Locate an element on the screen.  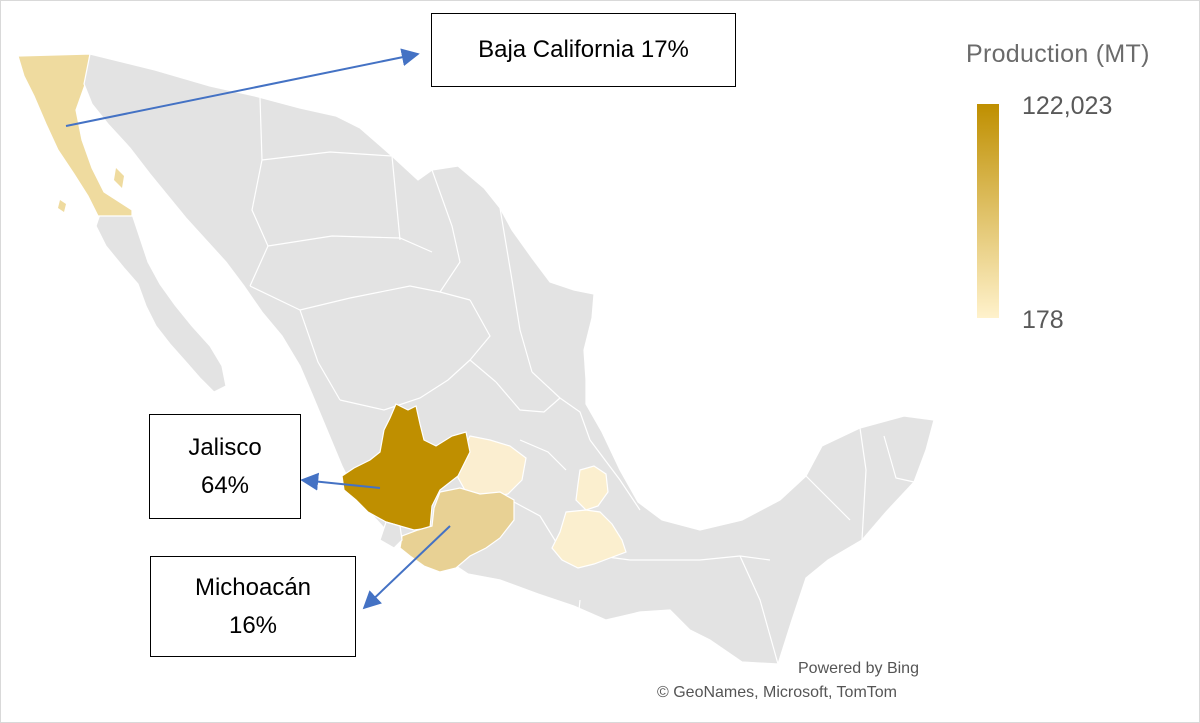
michoacan-callout-percent: 16% is located at coordinates (253, 625).